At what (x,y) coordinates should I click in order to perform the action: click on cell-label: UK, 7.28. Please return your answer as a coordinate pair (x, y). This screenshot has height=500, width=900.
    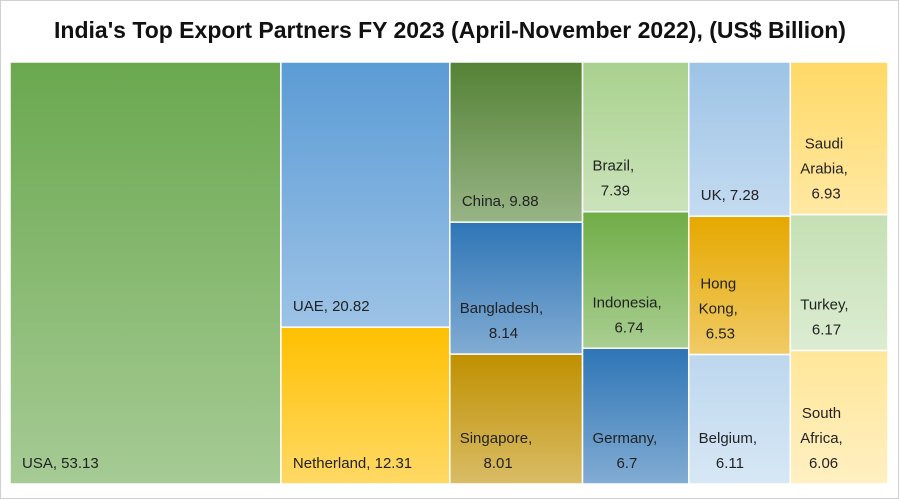
    Looking at the image, I should click on (730, 195).